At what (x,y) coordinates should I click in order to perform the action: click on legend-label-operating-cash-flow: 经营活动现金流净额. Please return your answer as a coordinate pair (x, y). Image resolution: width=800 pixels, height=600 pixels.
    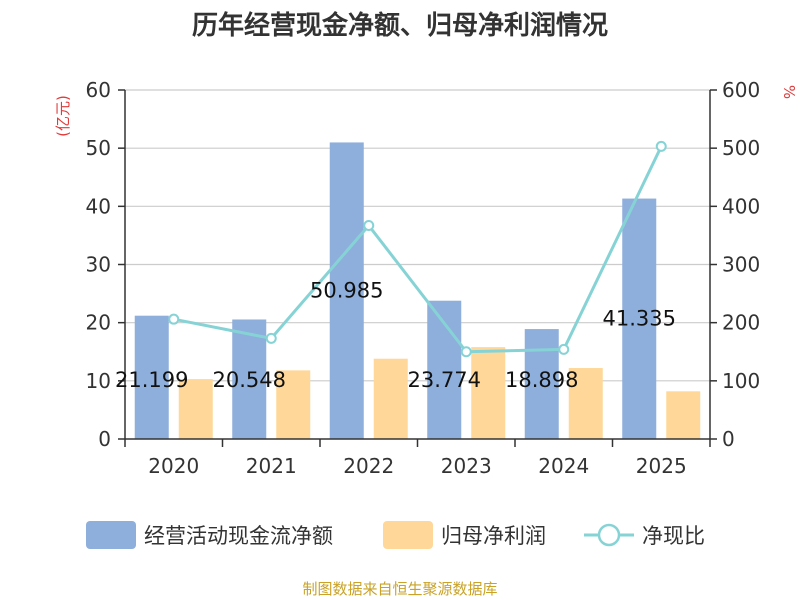
    Looking at the image, I should click on (238, 536).